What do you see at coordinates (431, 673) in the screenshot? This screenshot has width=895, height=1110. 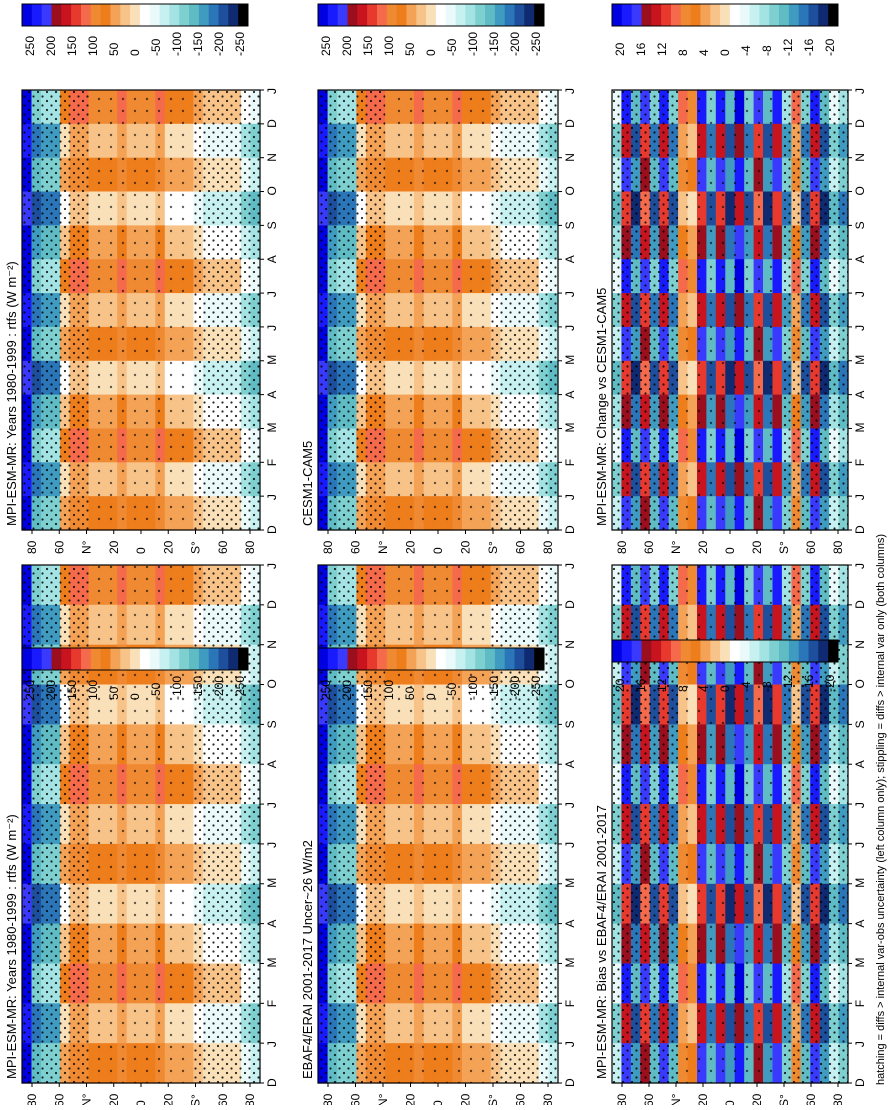 I see `colorbar: 250 200 150 100 50 0 -50 -100 -150 -200 -250` at bounding box center [431, 673].